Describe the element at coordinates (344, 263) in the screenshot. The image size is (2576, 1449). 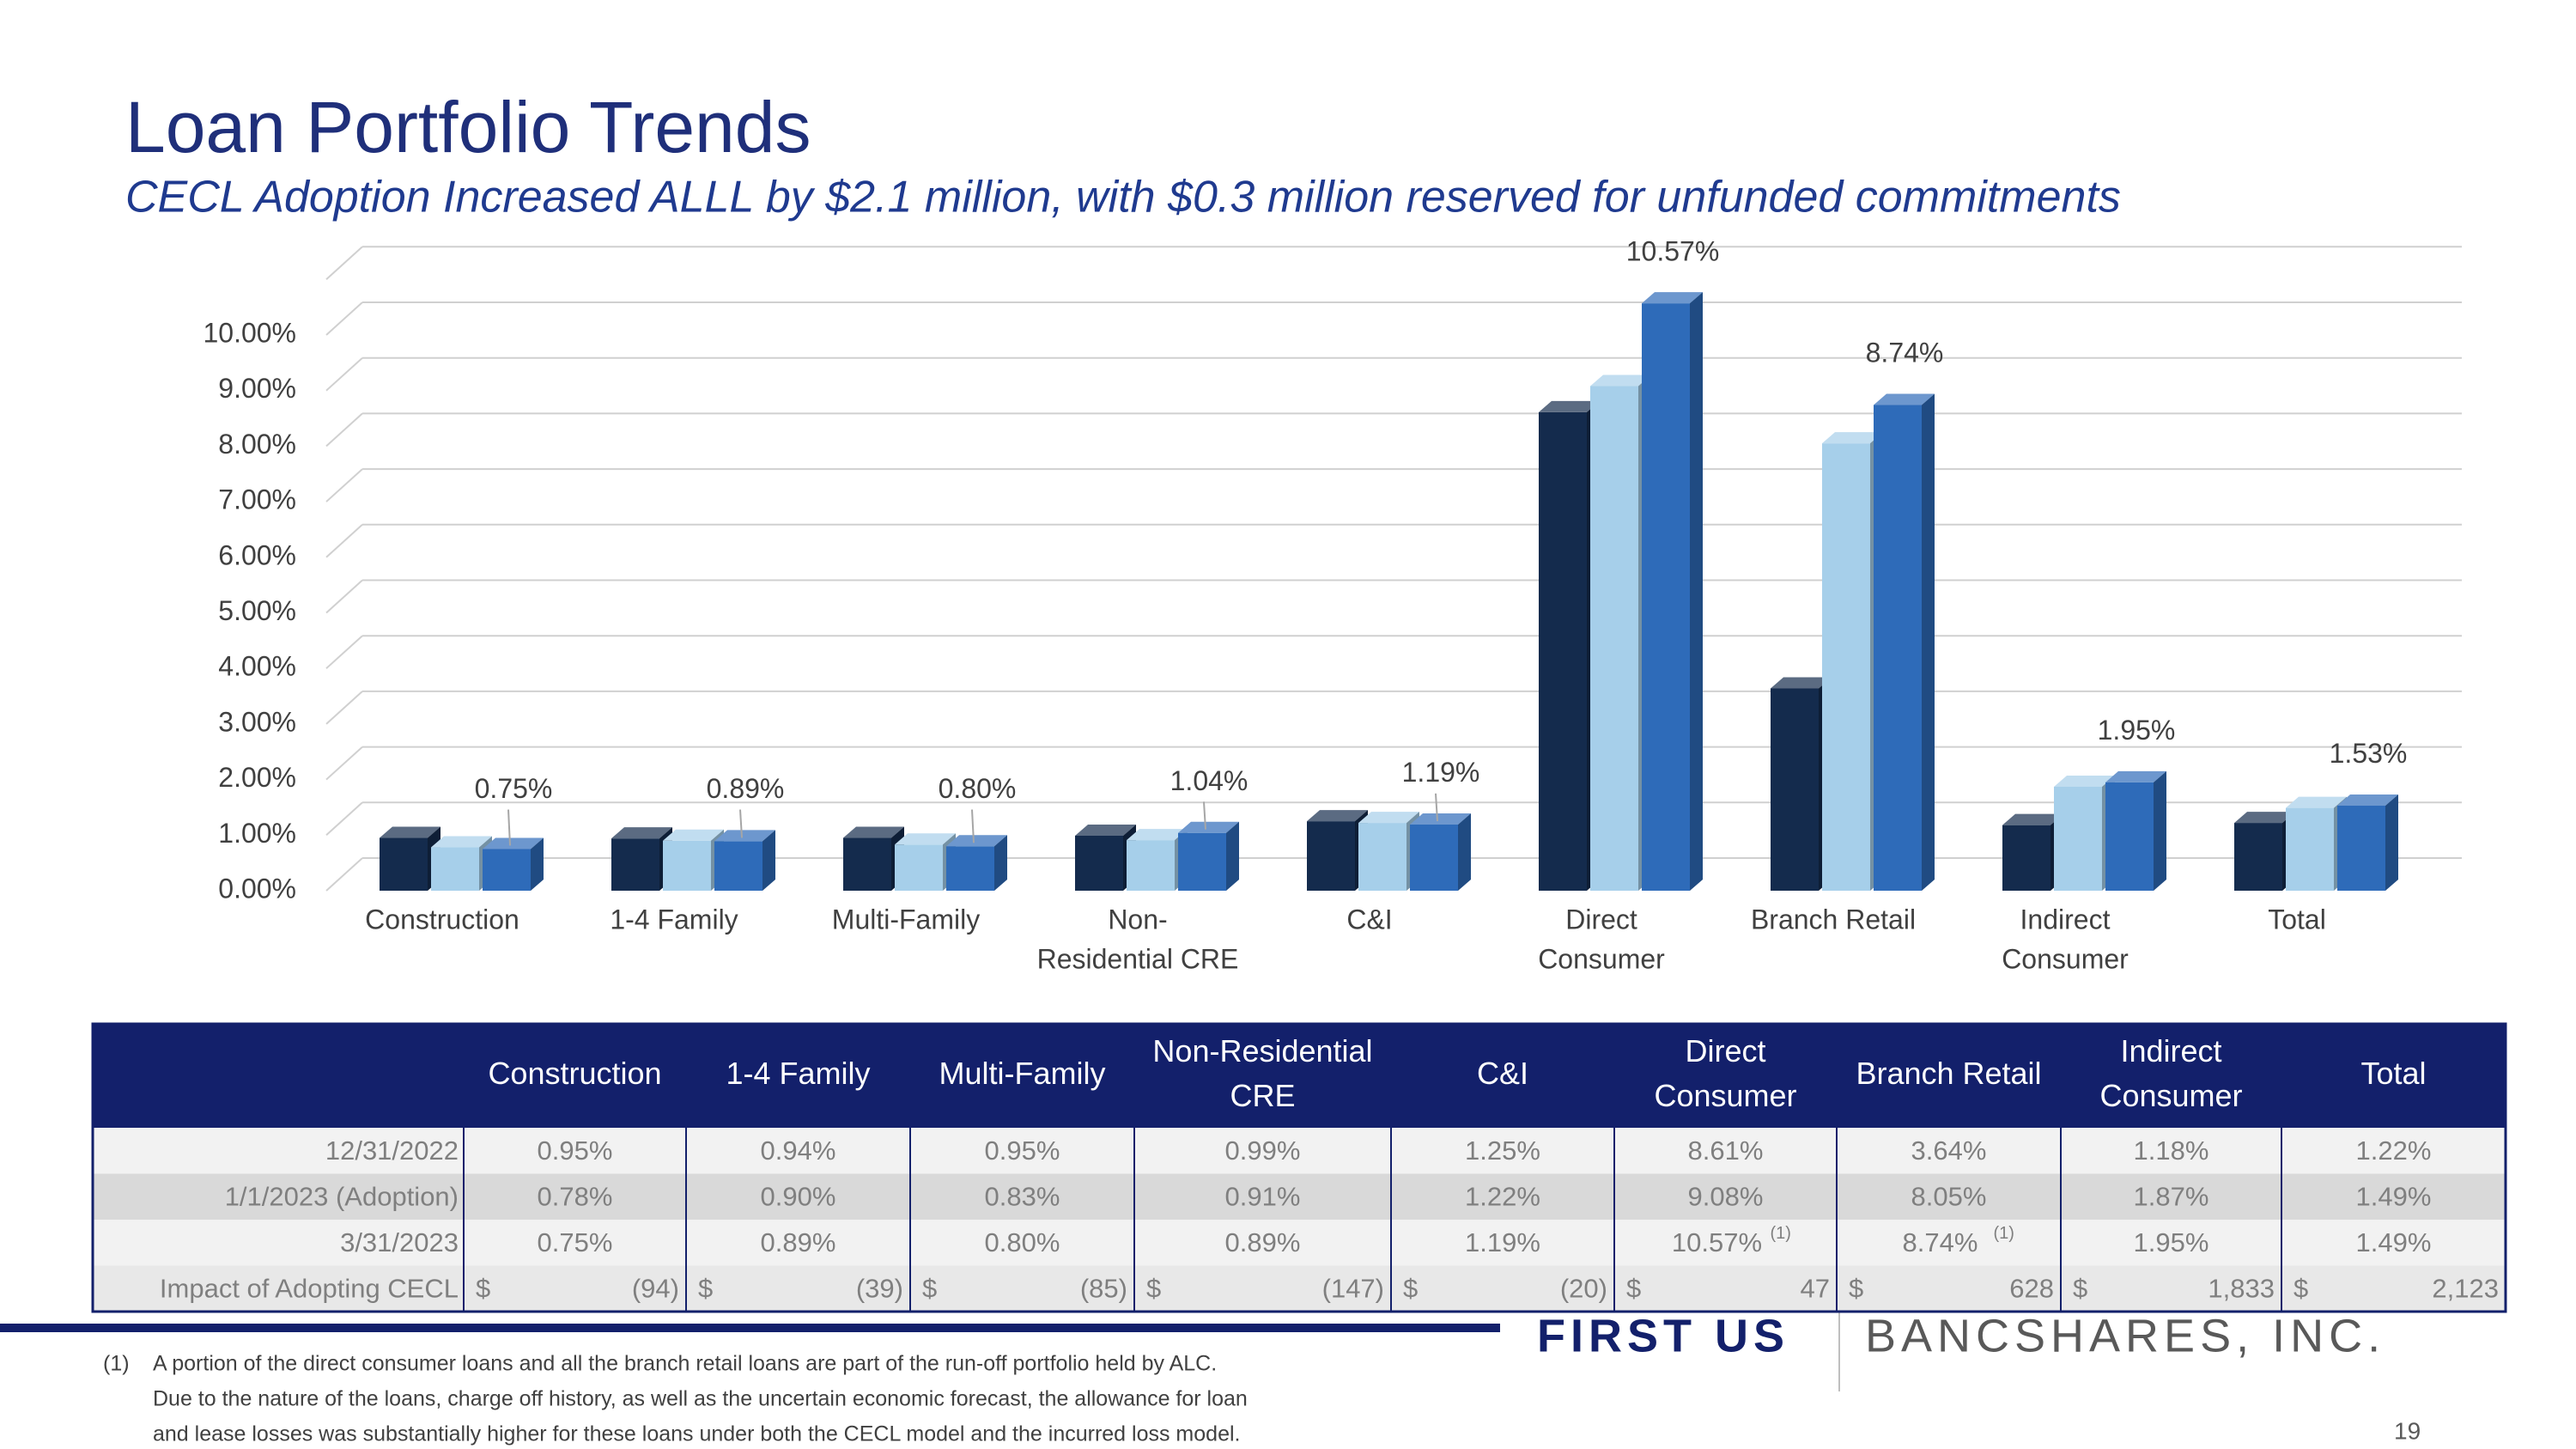
I see `wall-top` at that location.